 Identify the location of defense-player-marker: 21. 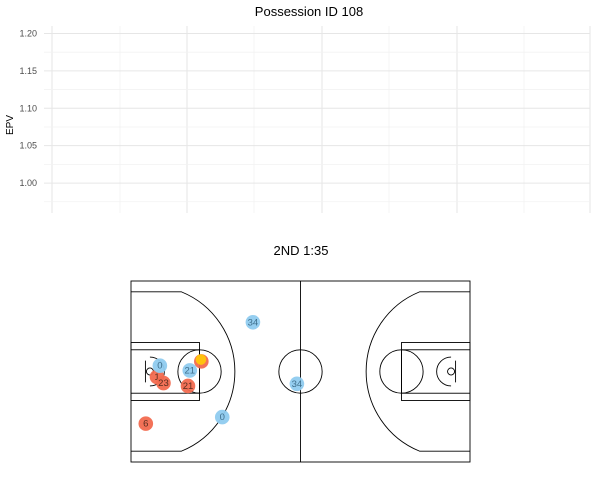
(190, 370).